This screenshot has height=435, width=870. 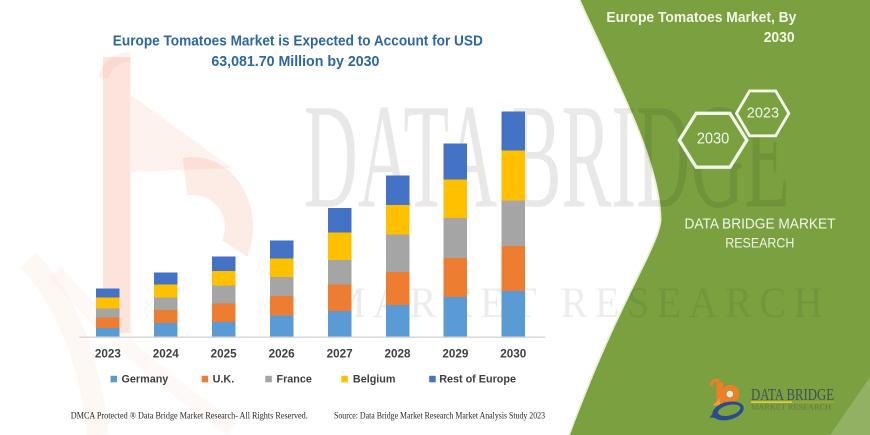 I want to click on svg-text: Belgium, so click(x=374, y=380).